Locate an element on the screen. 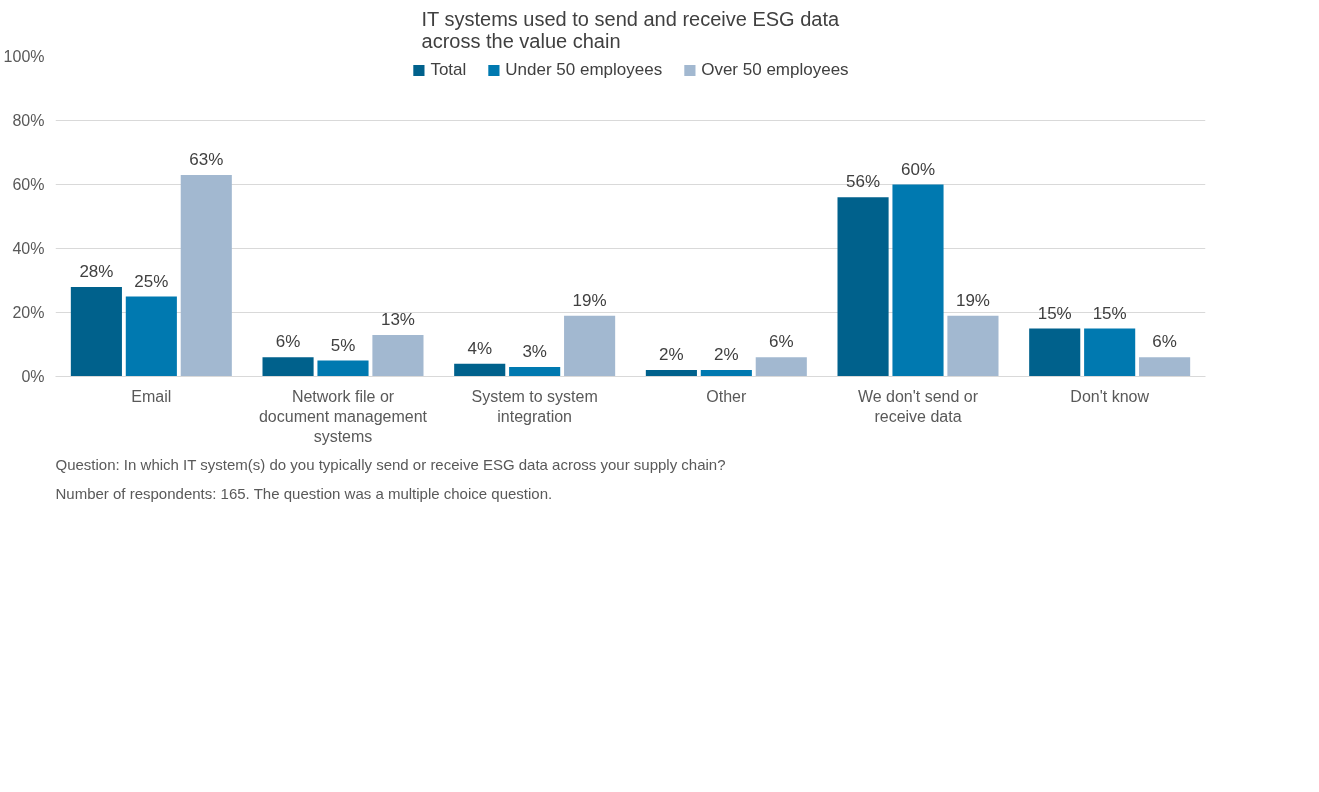 The height and width of the screenshot is (792, 1319). y-tick-label: 100% is located at coordinates (24, 56).